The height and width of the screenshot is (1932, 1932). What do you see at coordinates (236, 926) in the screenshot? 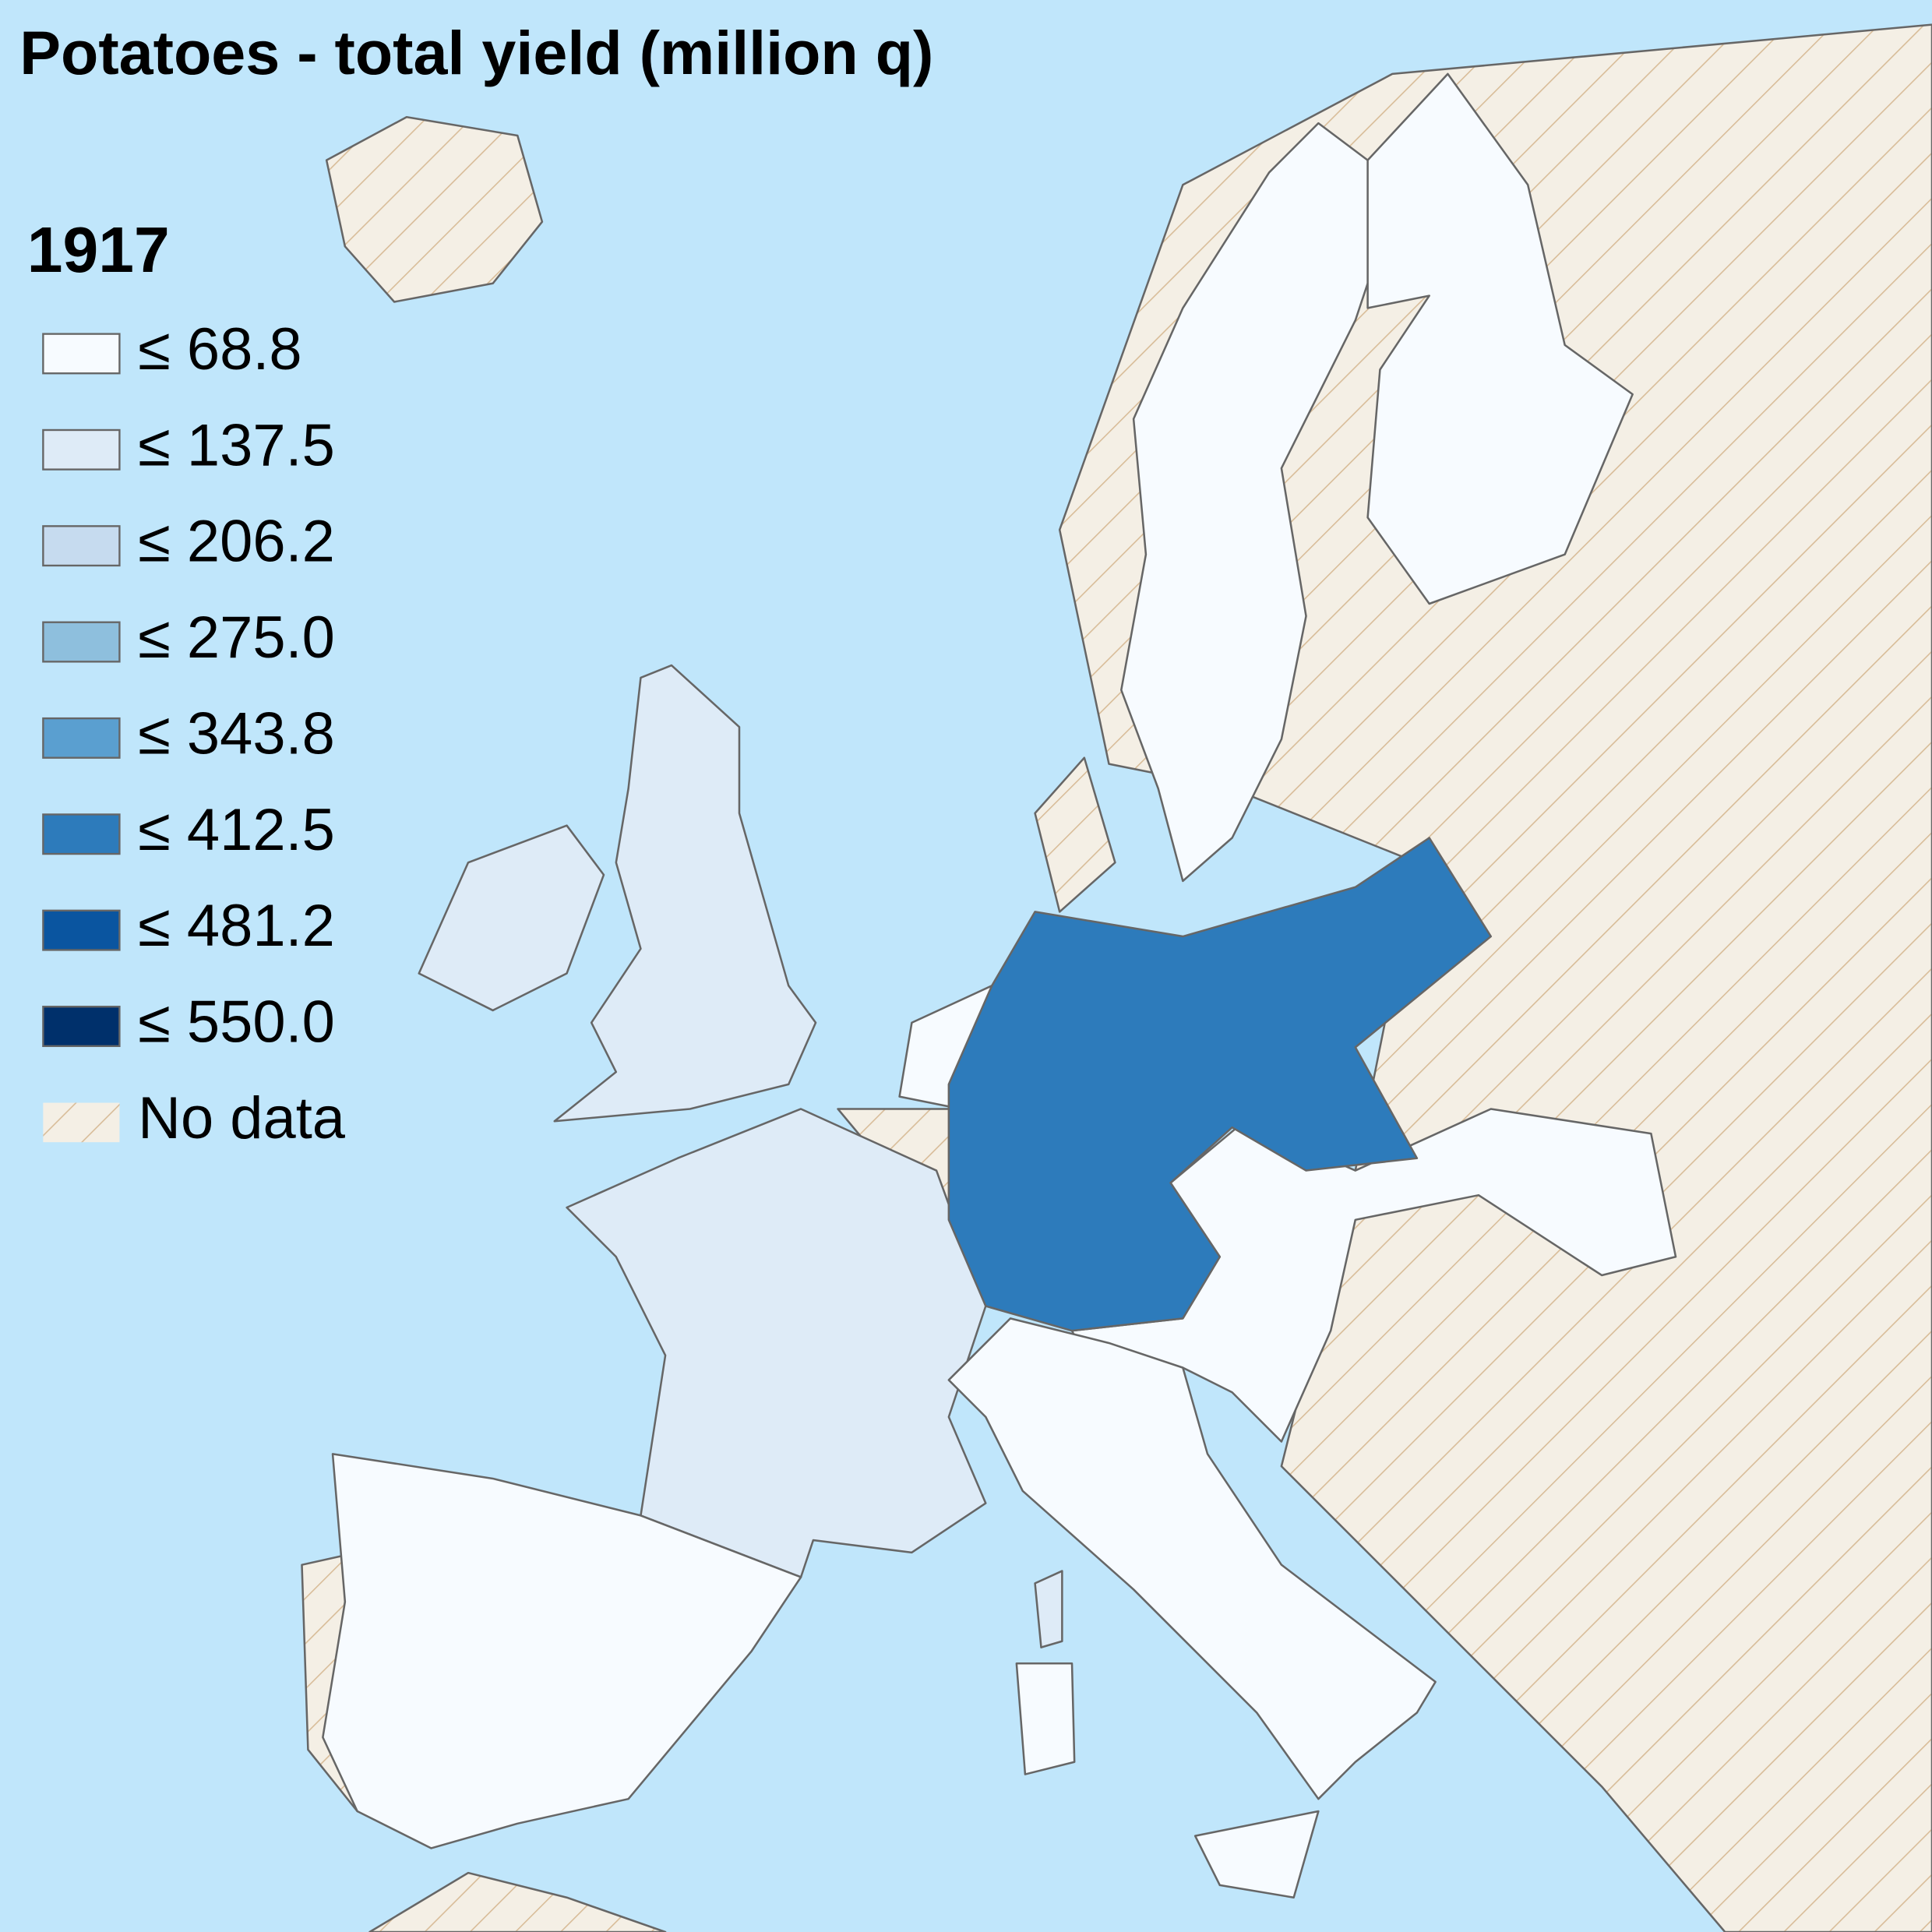
I see `legend-label: ≤ 481.2` at bounding box center [236, 926].